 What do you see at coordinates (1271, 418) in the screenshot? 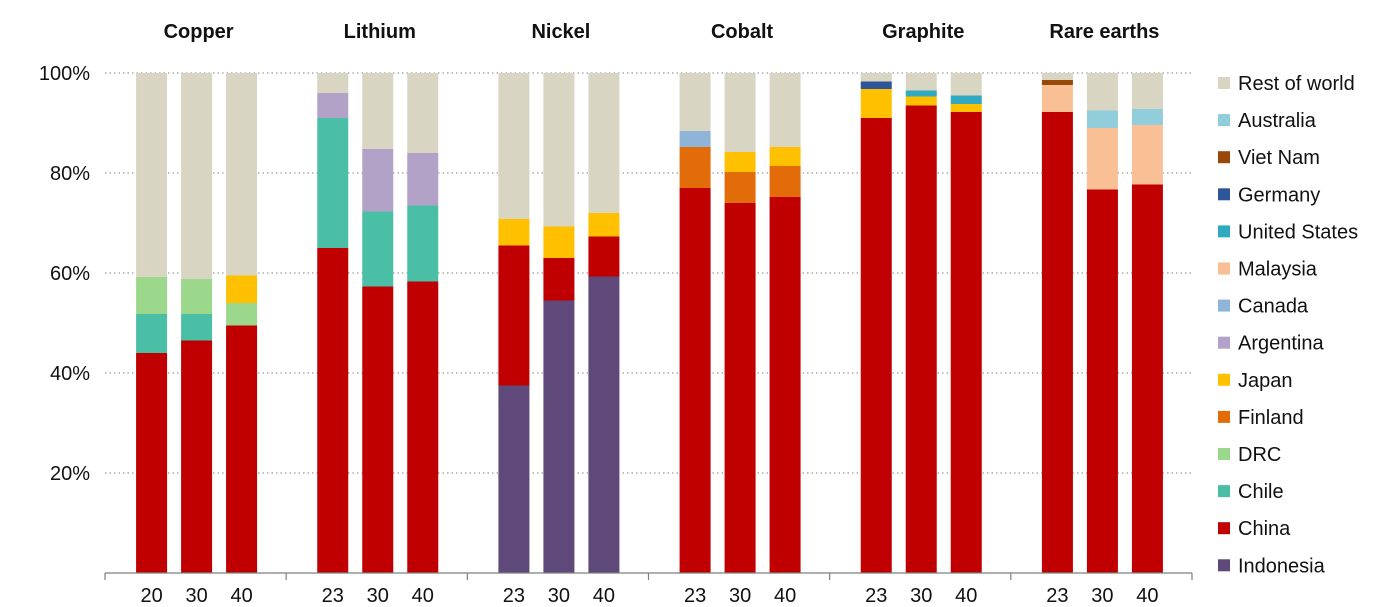
I see `legend-label: Finland` at bounding box center [1271, 418].